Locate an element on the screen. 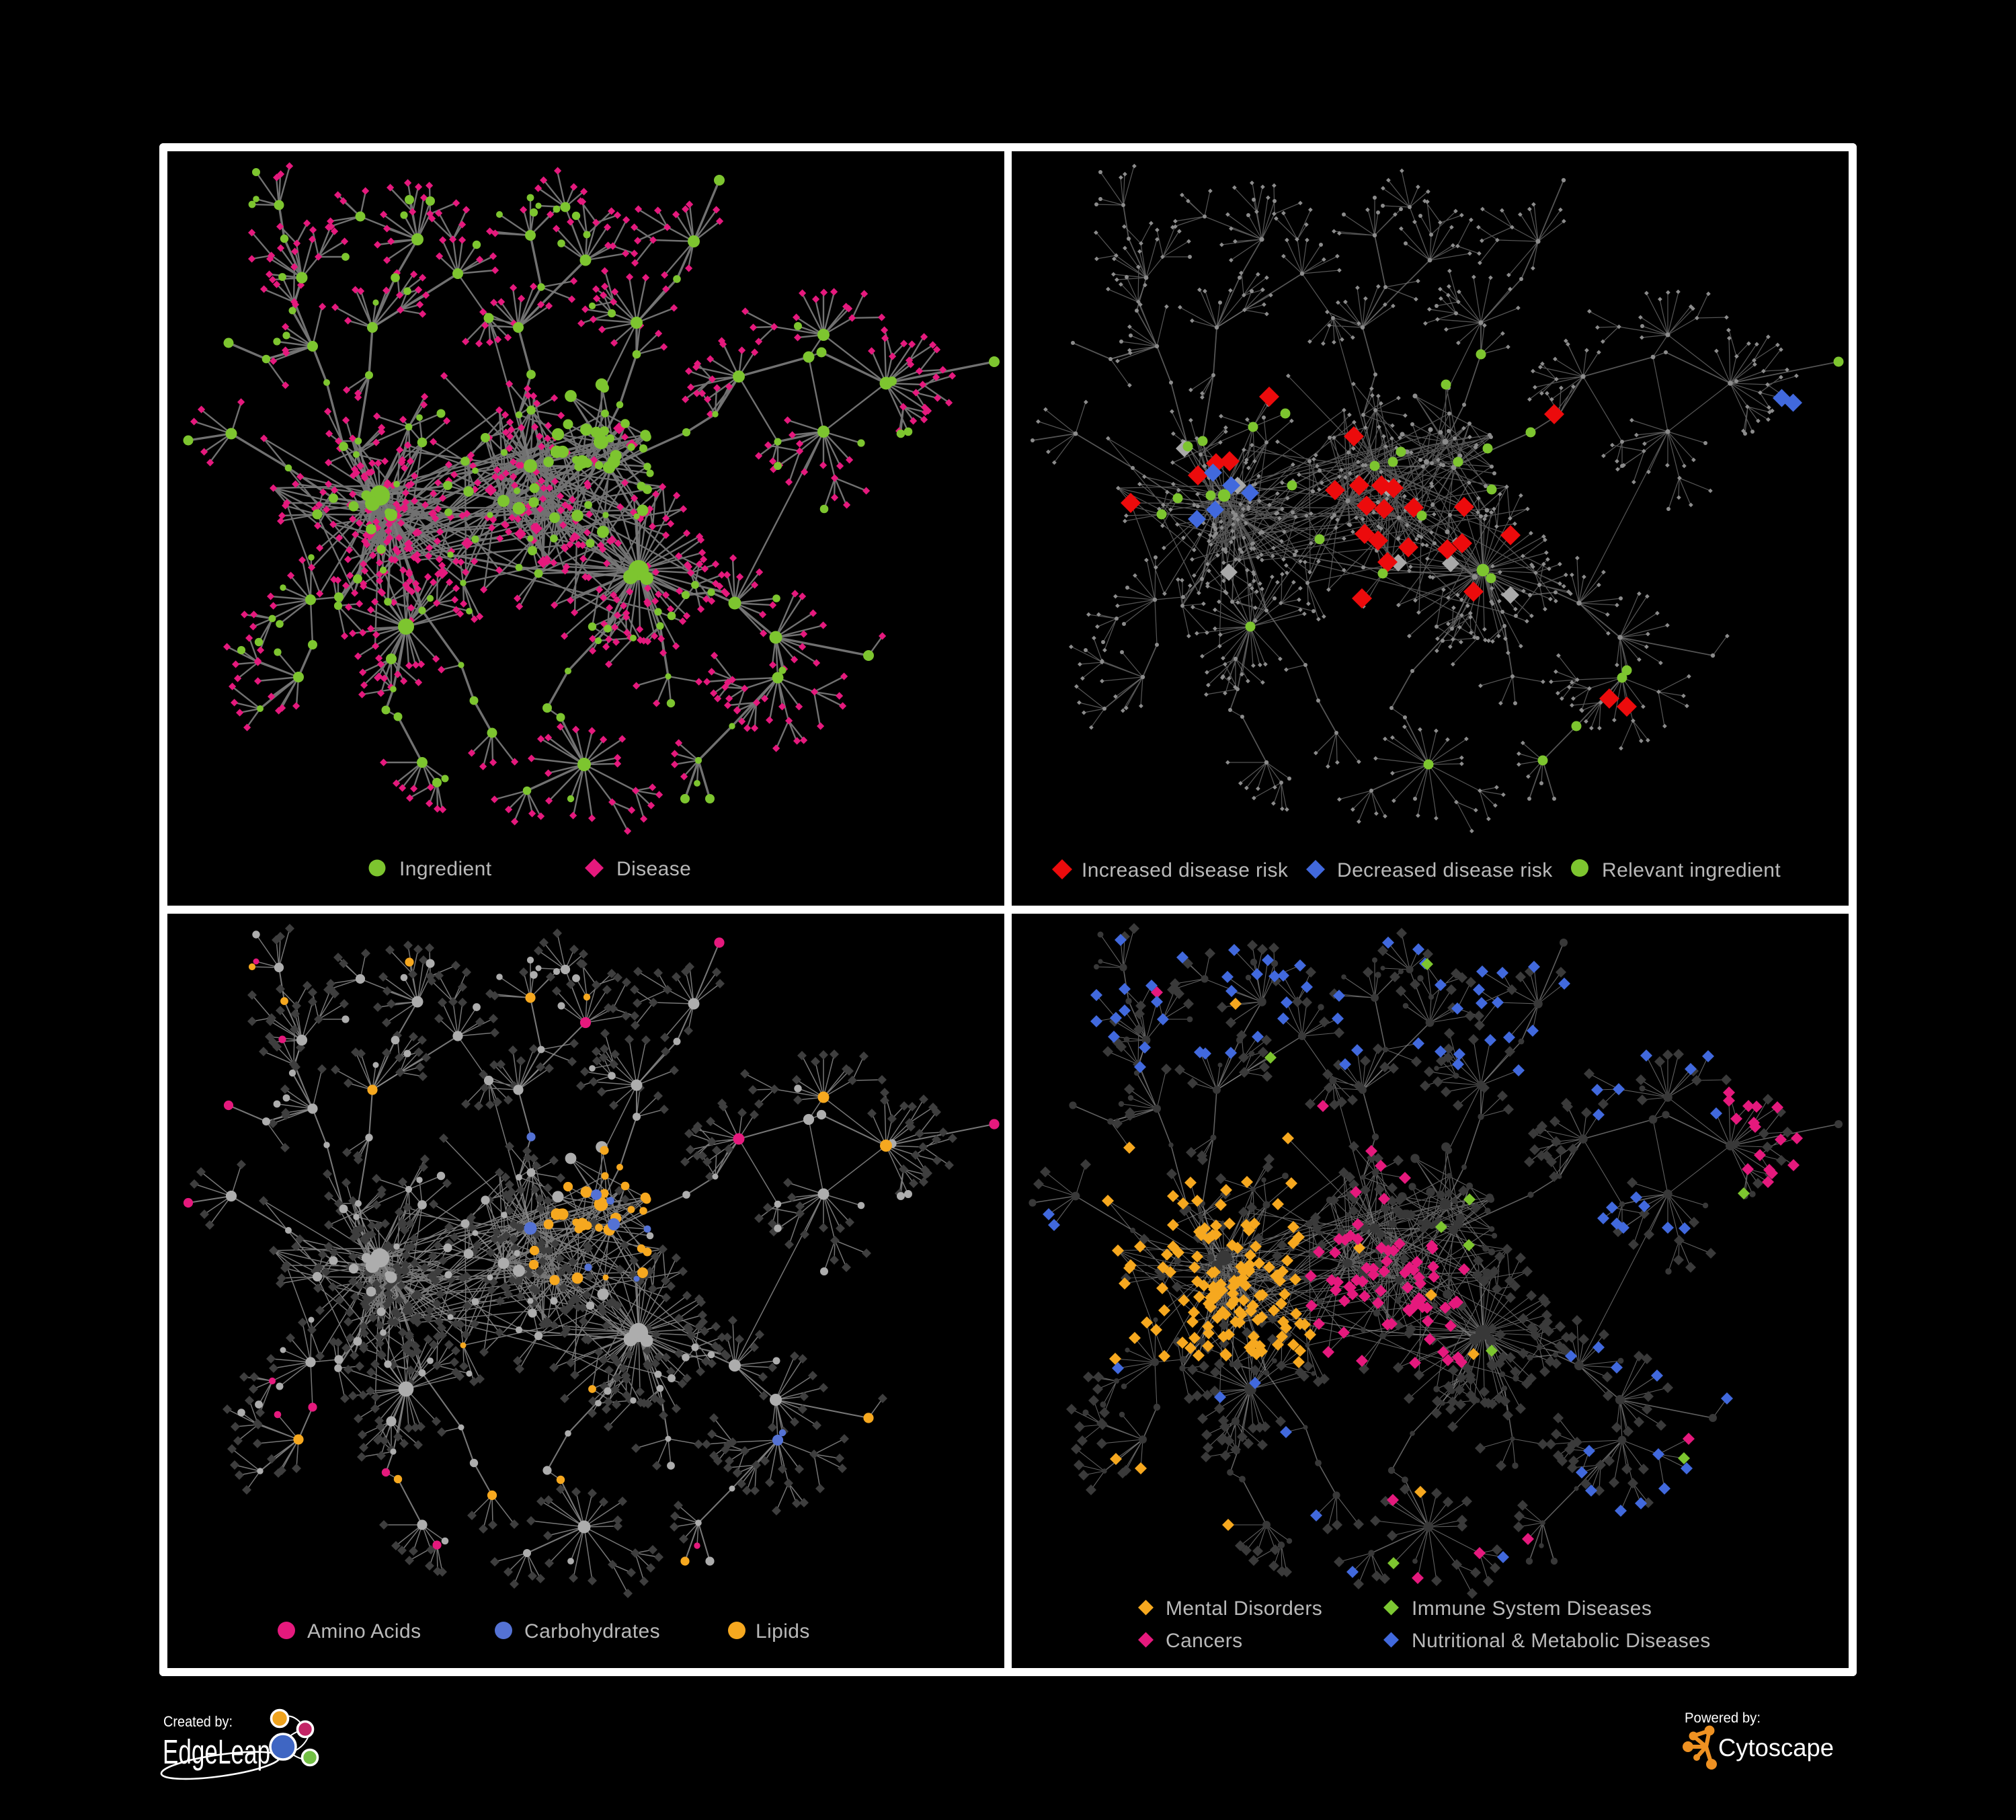 Image resolution: width=2016 pixels, height=1820 pixels. svg-text: Relevant ingredient is located at coordinates (1691, 870).